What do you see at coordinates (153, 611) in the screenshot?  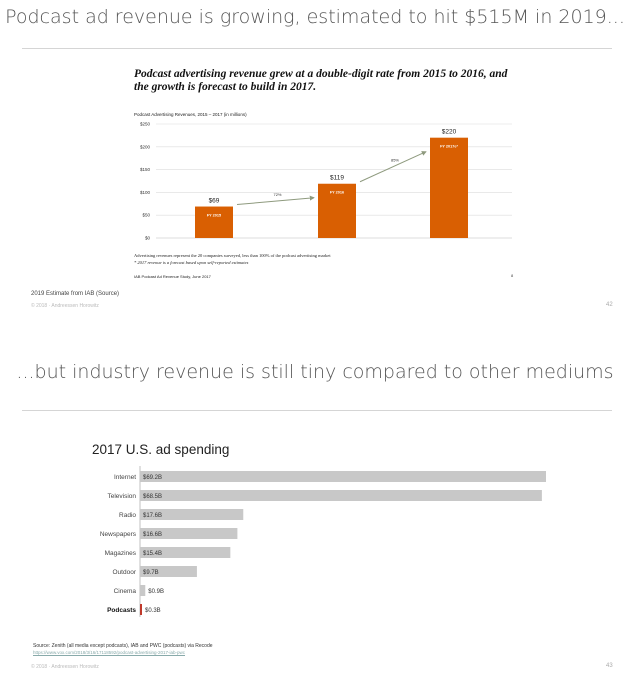 I see `chart2-value-label: $0.3B` at bounding box center [153, 611].